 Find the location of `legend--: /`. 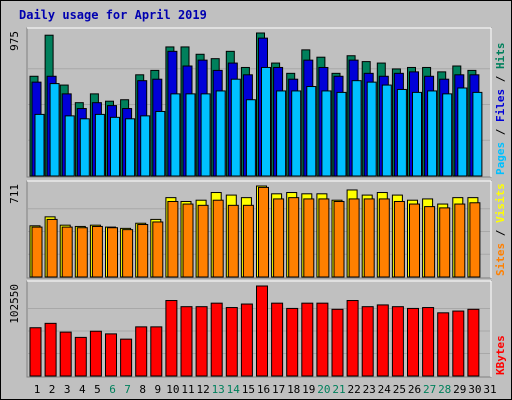

legend--: / is located at coordinates (500, 79).